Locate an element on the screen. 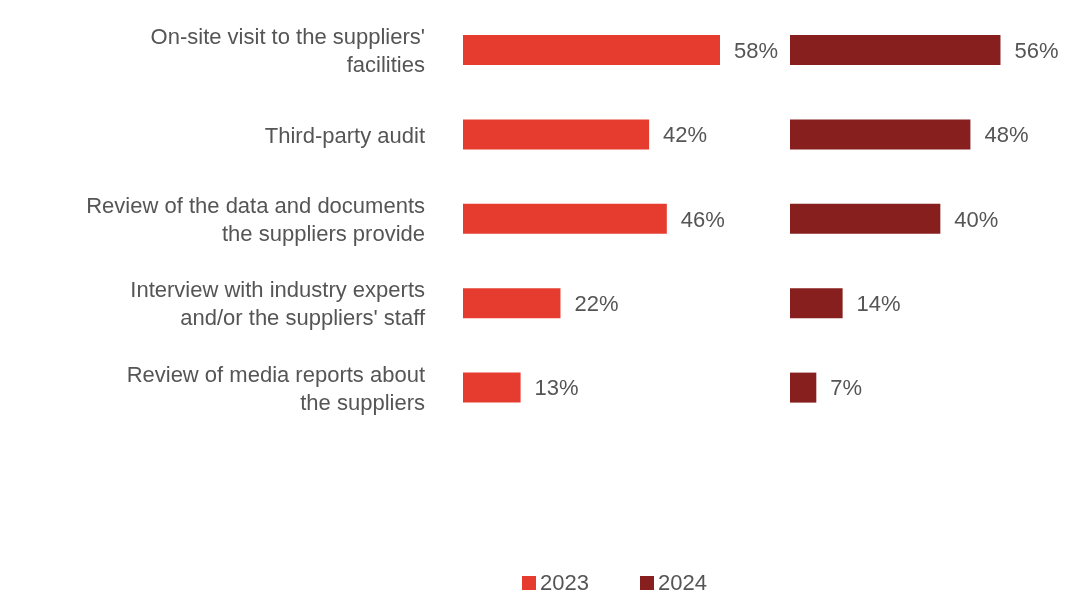 The width and height of the screenshot is (1068, 600). data-label: 46% is located at coordinates (702, 219).